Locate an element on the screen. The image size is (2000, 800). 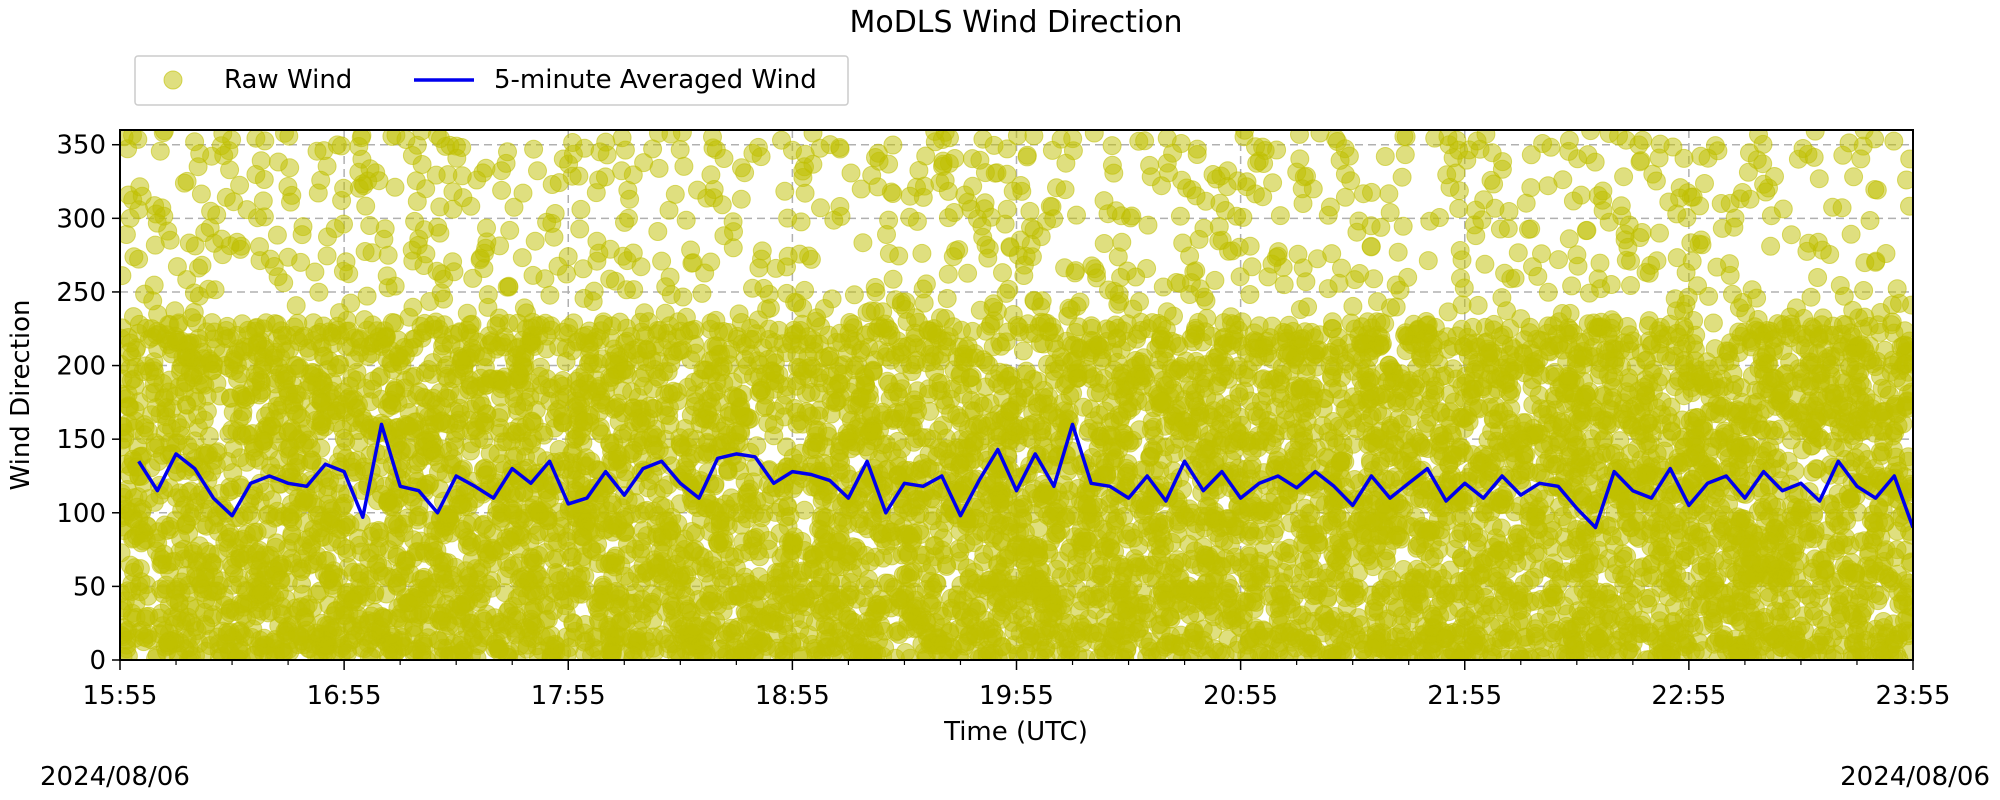
legend-averaged-wind-label: 5-minute Averaged Wind is located at coordinates (655, 80).